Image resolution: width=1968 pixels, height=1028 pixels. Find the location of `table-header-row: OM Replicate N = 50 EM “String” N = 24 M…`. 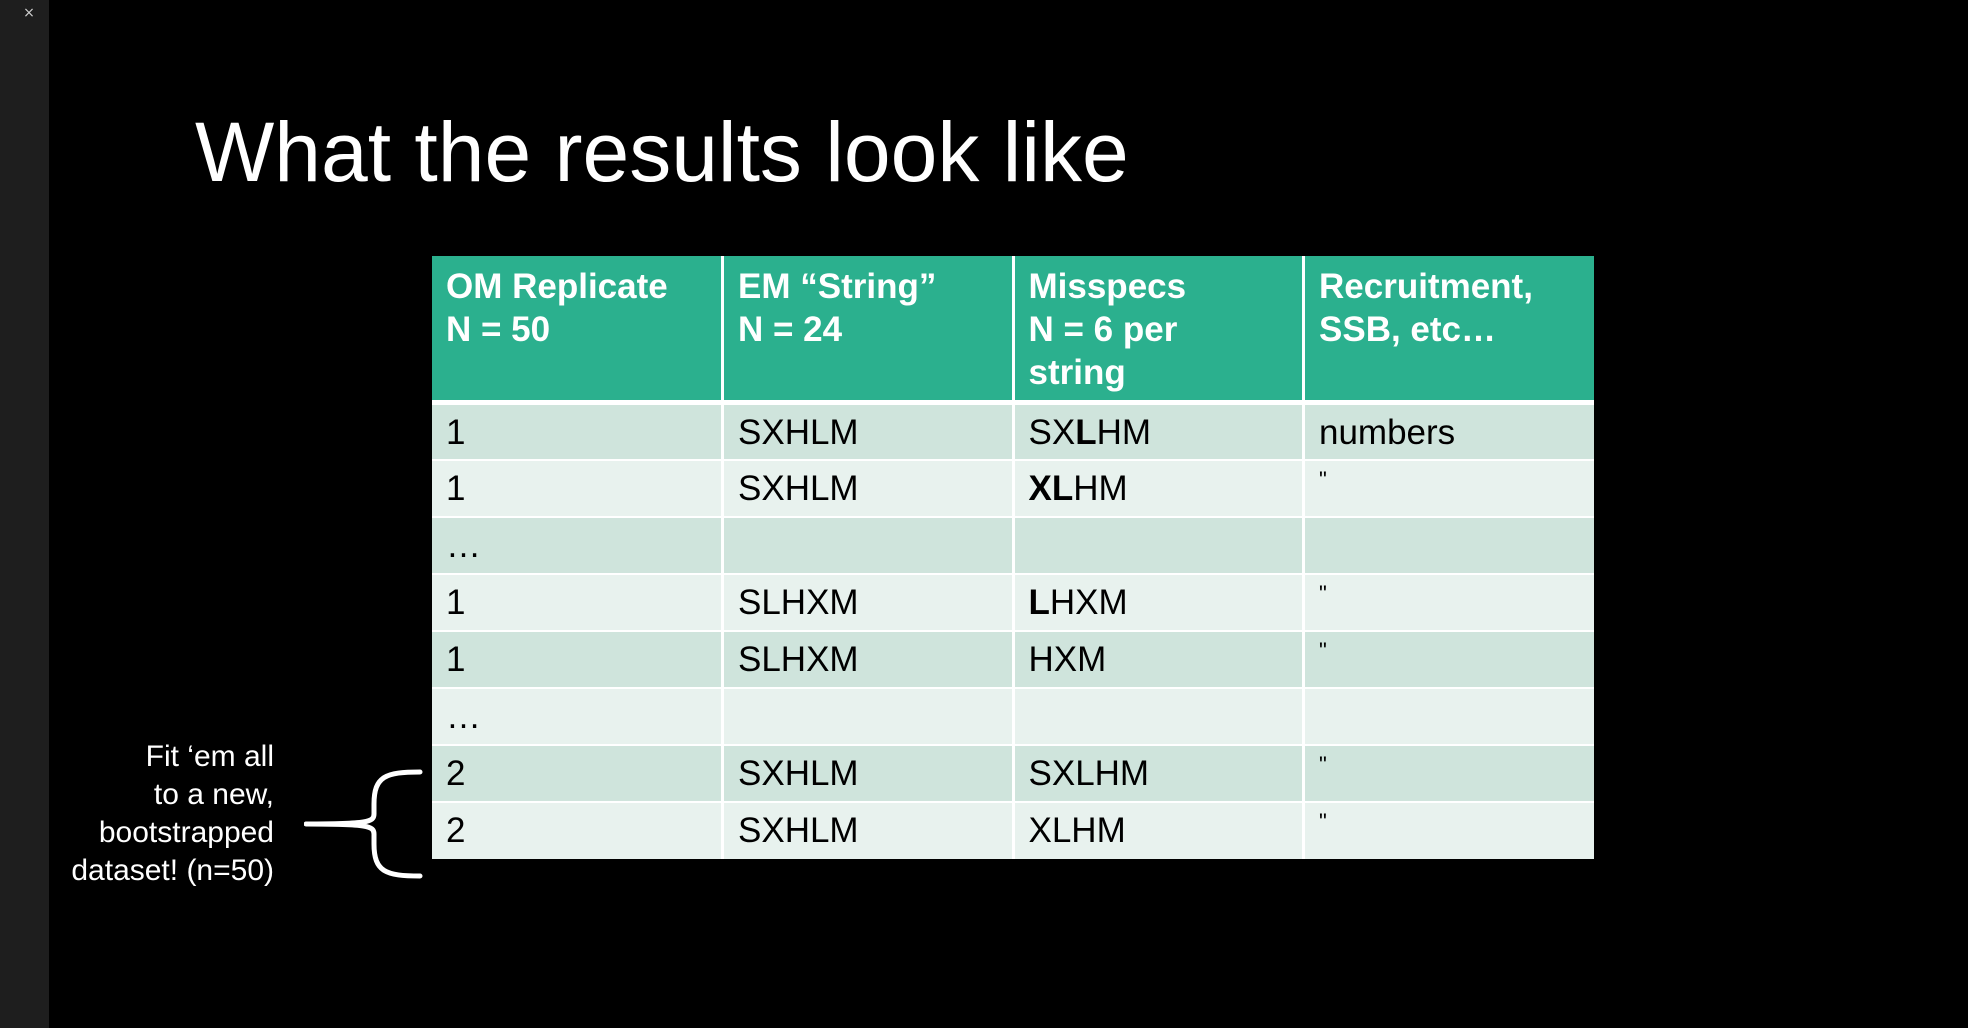

table-header-row: OM Replicate N = 50 EM “String” N = 24 M… is located at coordinates (1013, 330).